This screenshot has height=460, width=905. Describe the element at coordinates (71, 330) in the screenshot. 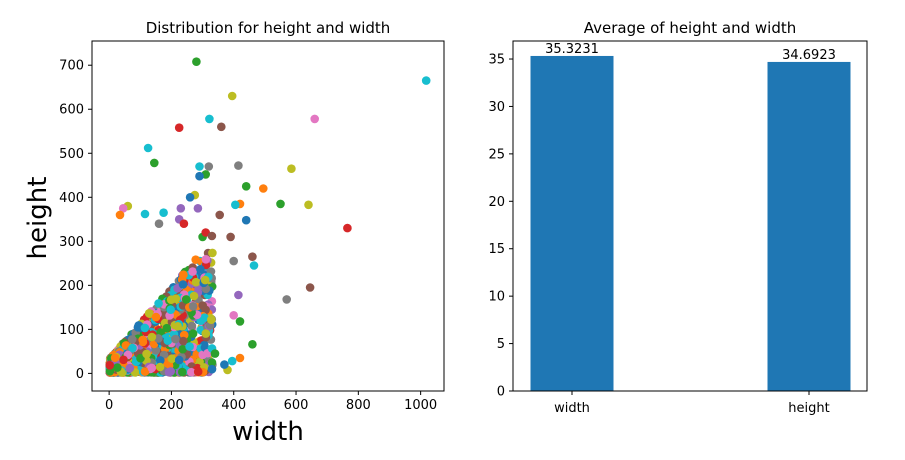

I see `y-tick-label: 100` at that location.